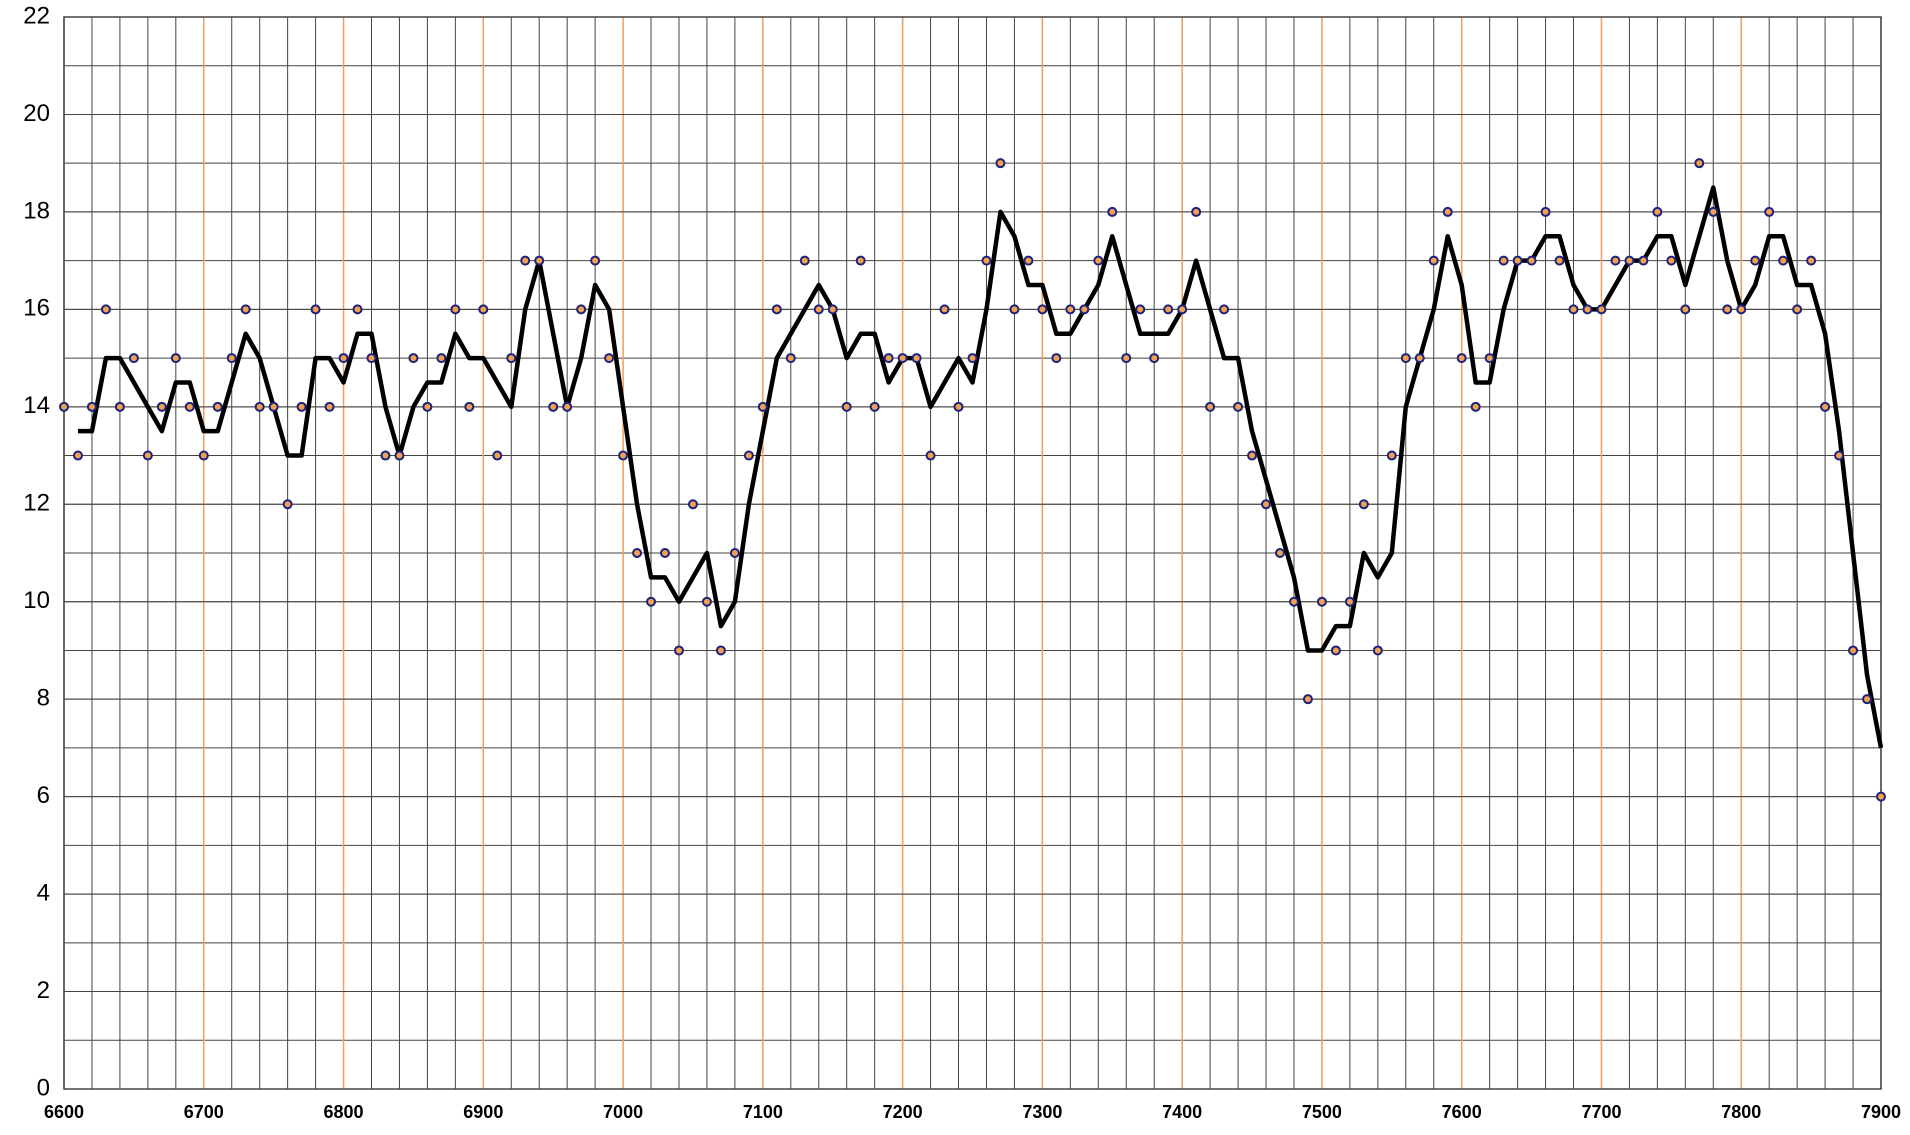  What do you see at coordinates (1601, 1112) in the screenshot?
I see `x-tick-label: 7700` at bounding box center [1601, 1112].